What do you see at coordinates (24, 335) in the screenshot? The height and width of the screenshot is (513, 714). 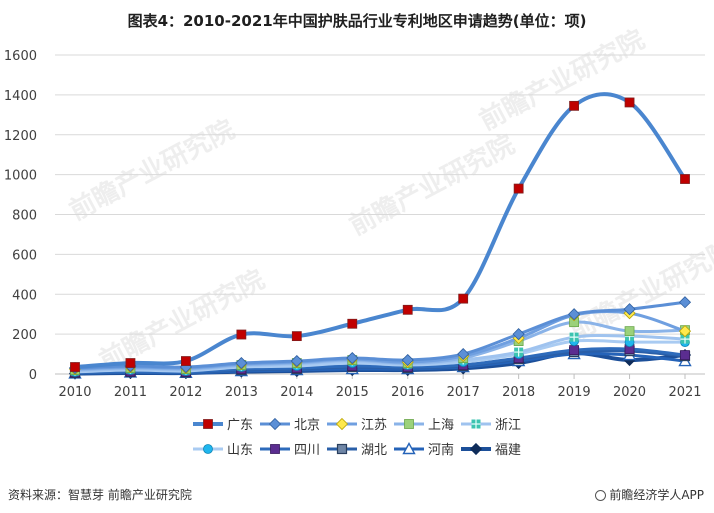 I see `y-tick-label: 200` at bounding box center [24, 335].